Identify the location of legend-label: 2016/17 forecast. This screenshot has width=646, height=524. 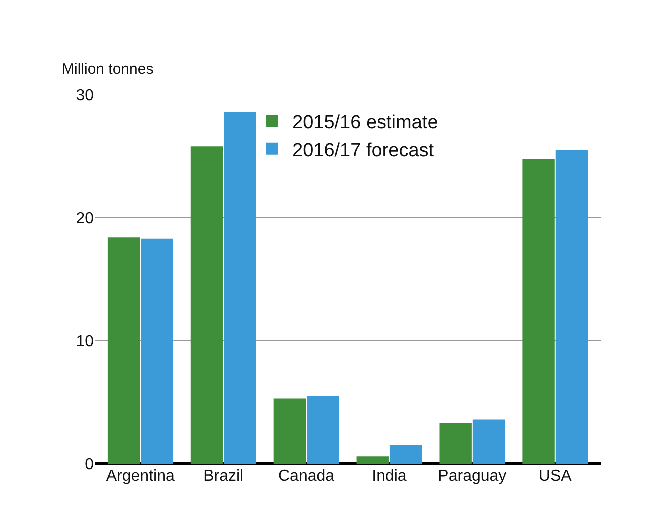
(363, 151).